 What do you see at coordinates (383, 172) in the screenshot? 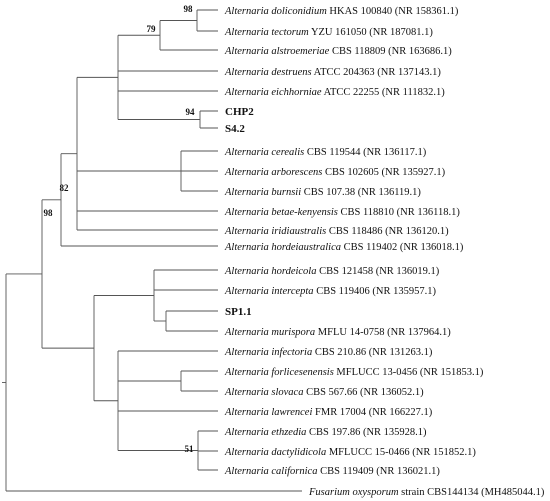
I see `tip-accession: CBS 102605 (NR 135927.1)` at bounding box center [383, 172].